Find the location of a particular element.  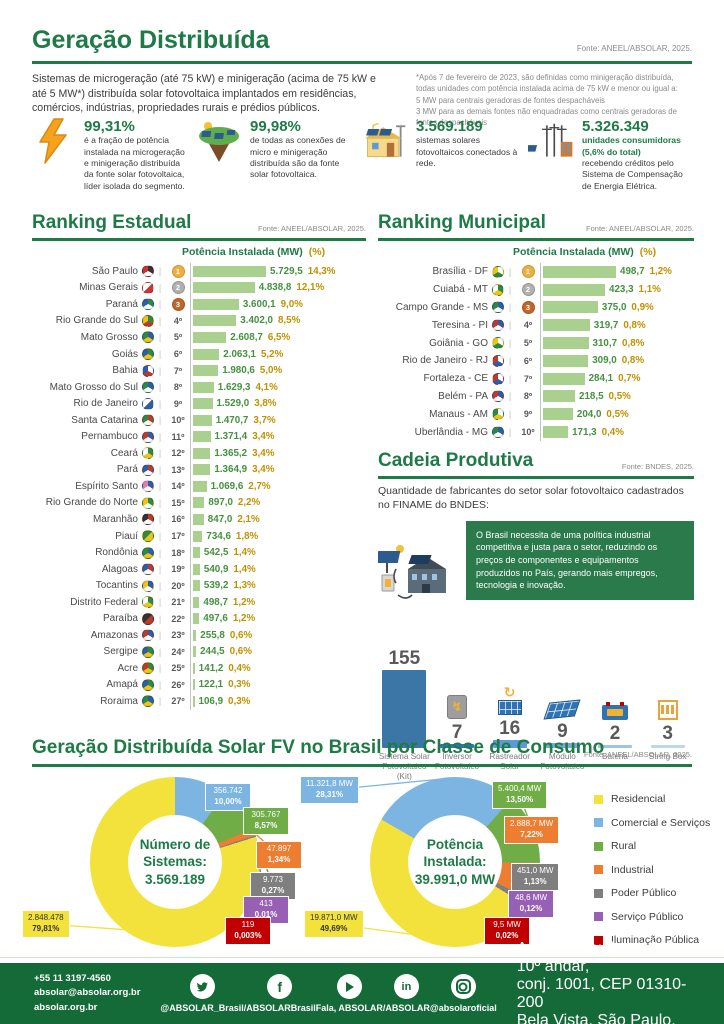

facebook-link: f /ABSOLARBrasil is located at coordinates (280, 993).